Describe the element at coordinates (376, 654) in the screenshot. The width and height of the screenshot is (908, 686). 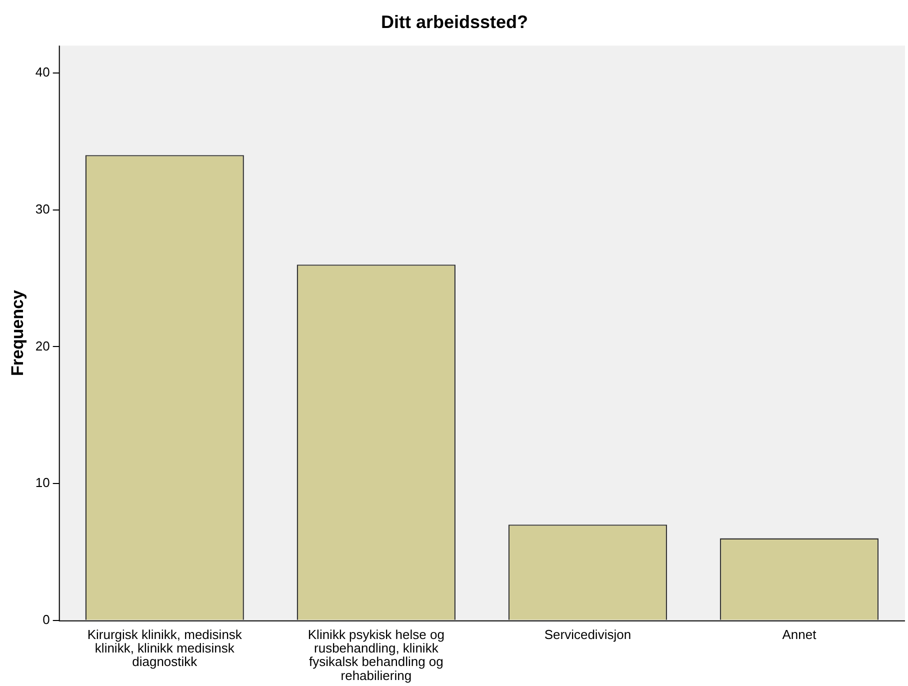
I see `x-tick-label: Klinikk psykisk helse og rusbehandling, klinikk fysikalsk behandling og rehabiliering` at that location.